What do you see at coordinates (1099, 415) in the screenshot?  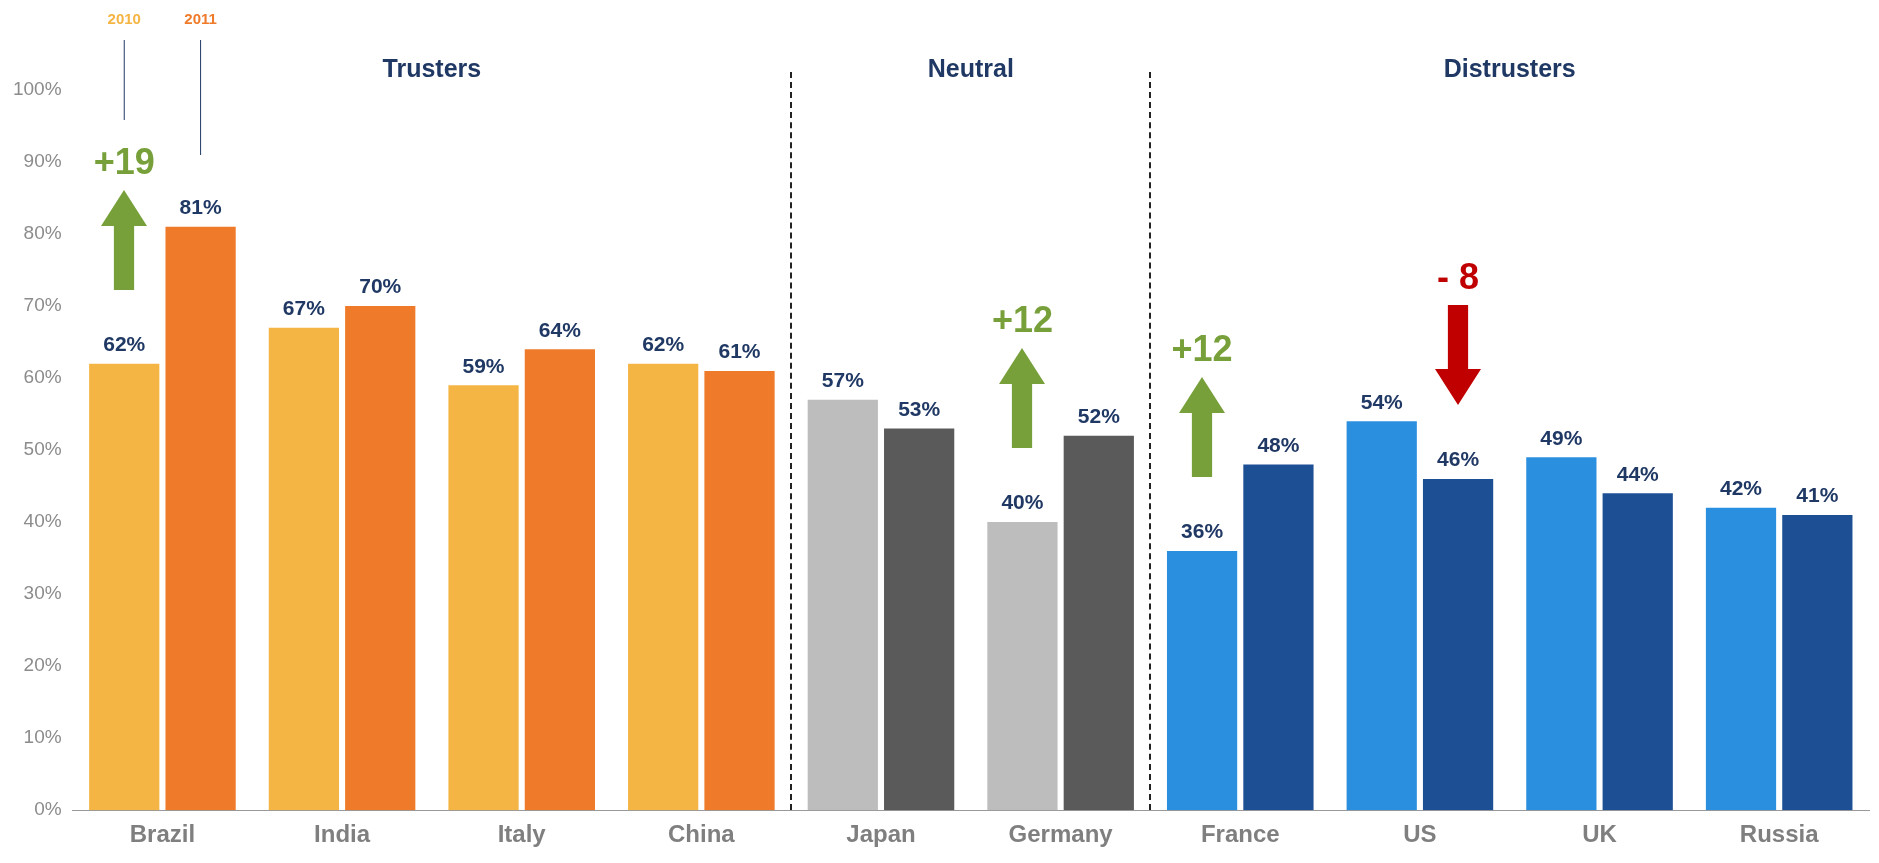 I see `data-label: 52%` at bounding box center [1099, 415].